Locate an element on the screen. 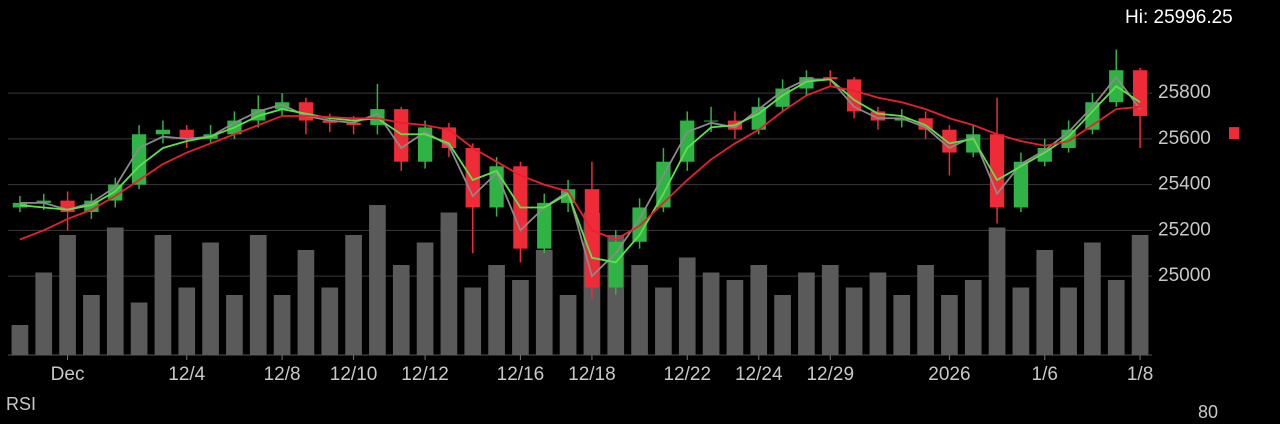 The image size is (1280, 424). last-price-marker is located at coordinates (1234, 133).